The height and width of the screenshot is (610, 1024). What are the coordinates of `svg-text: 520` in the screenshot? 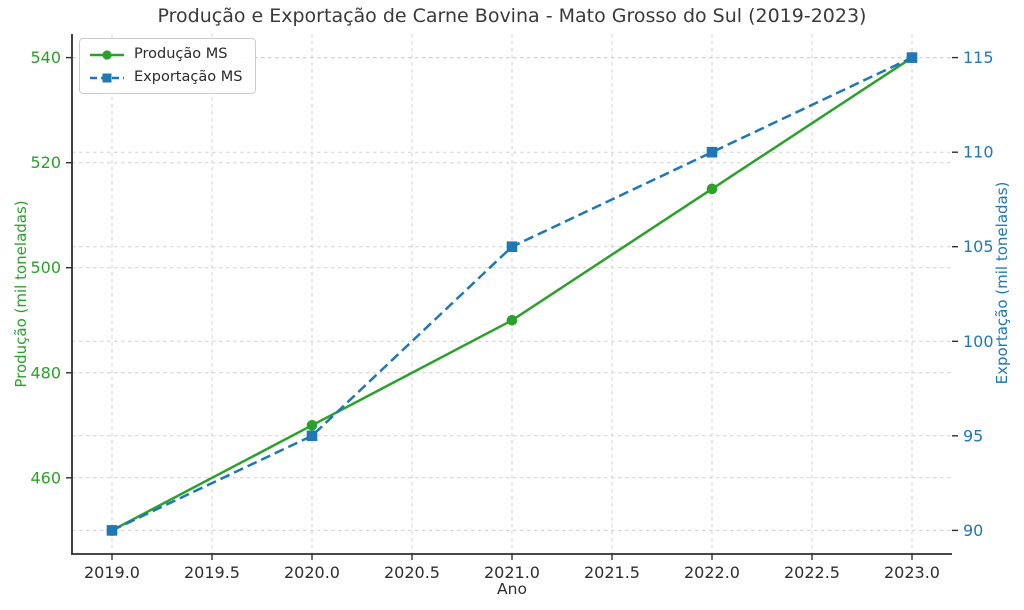 It's located at (45, 162).